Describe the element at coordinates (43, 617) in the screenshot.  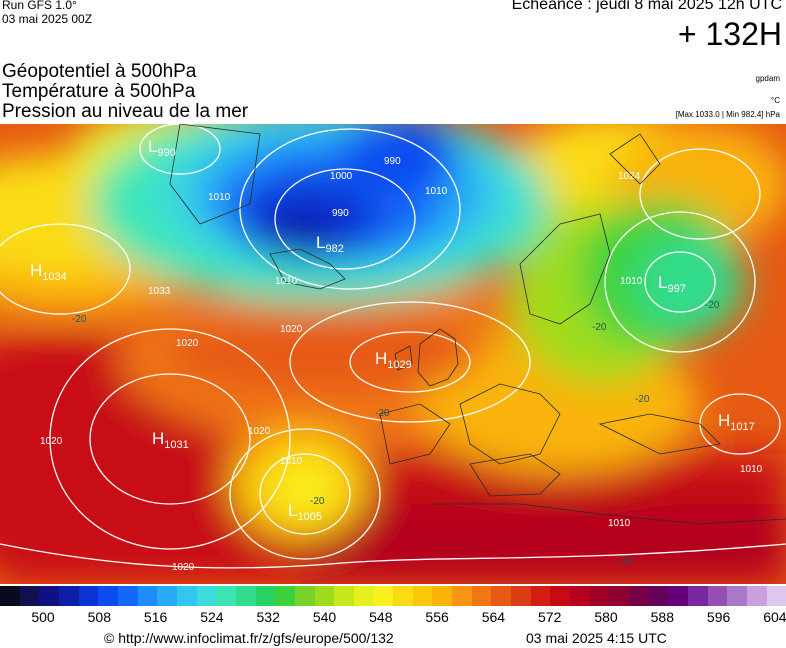
I see `color-scale-tick-label: 500` at that location.